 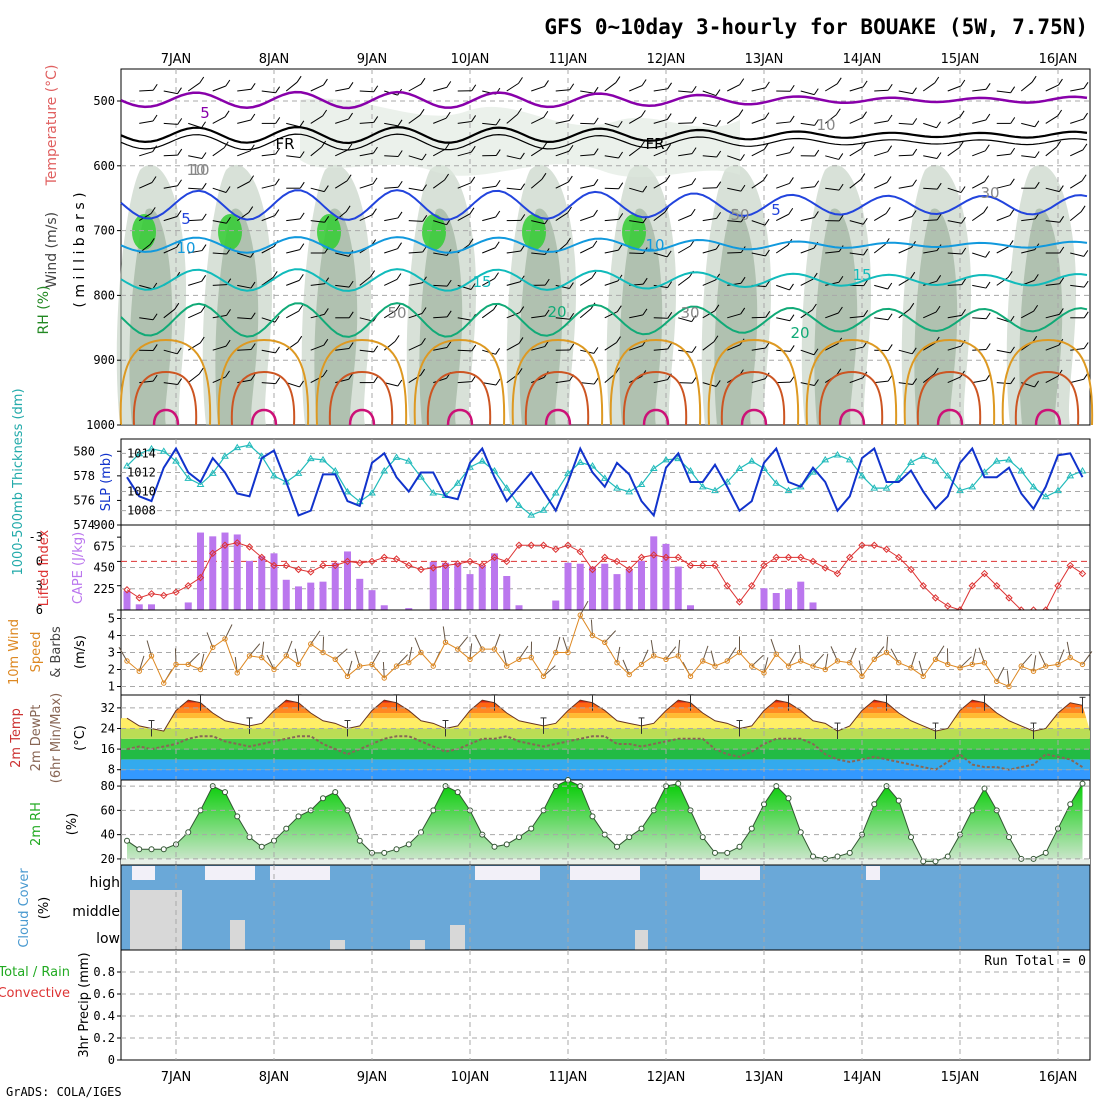 What do you see at coordinates (36, 824) in the screenshot?
I see `rh2m-ylabel: 2m RH` at bounding box center [36, 824].